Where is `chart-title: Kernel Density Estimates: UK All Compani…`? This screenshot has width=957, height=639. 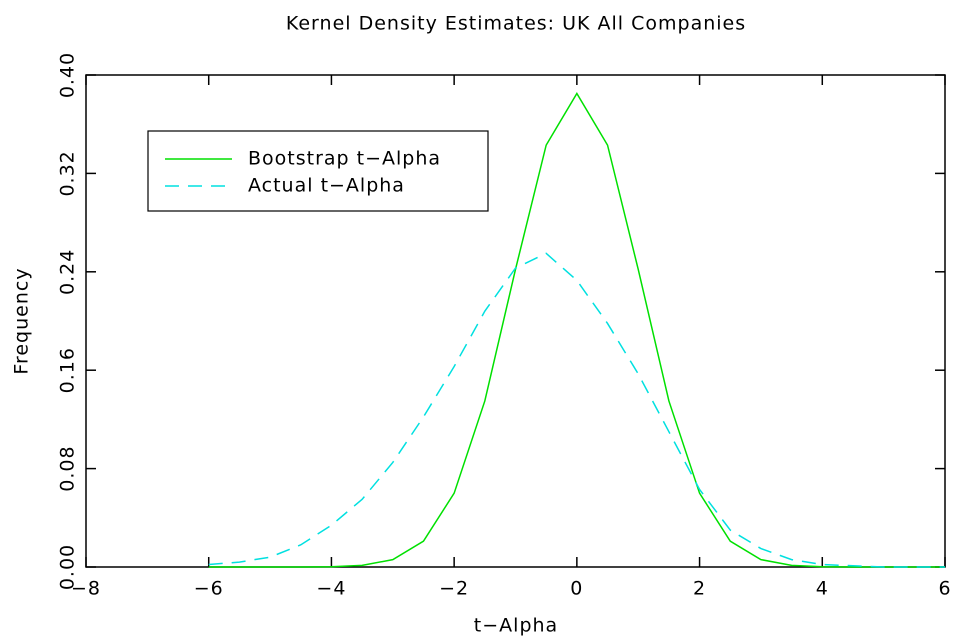 chart-title: Kernel Density Estimates: UK All Compani… is located at coordinates (516, 24).